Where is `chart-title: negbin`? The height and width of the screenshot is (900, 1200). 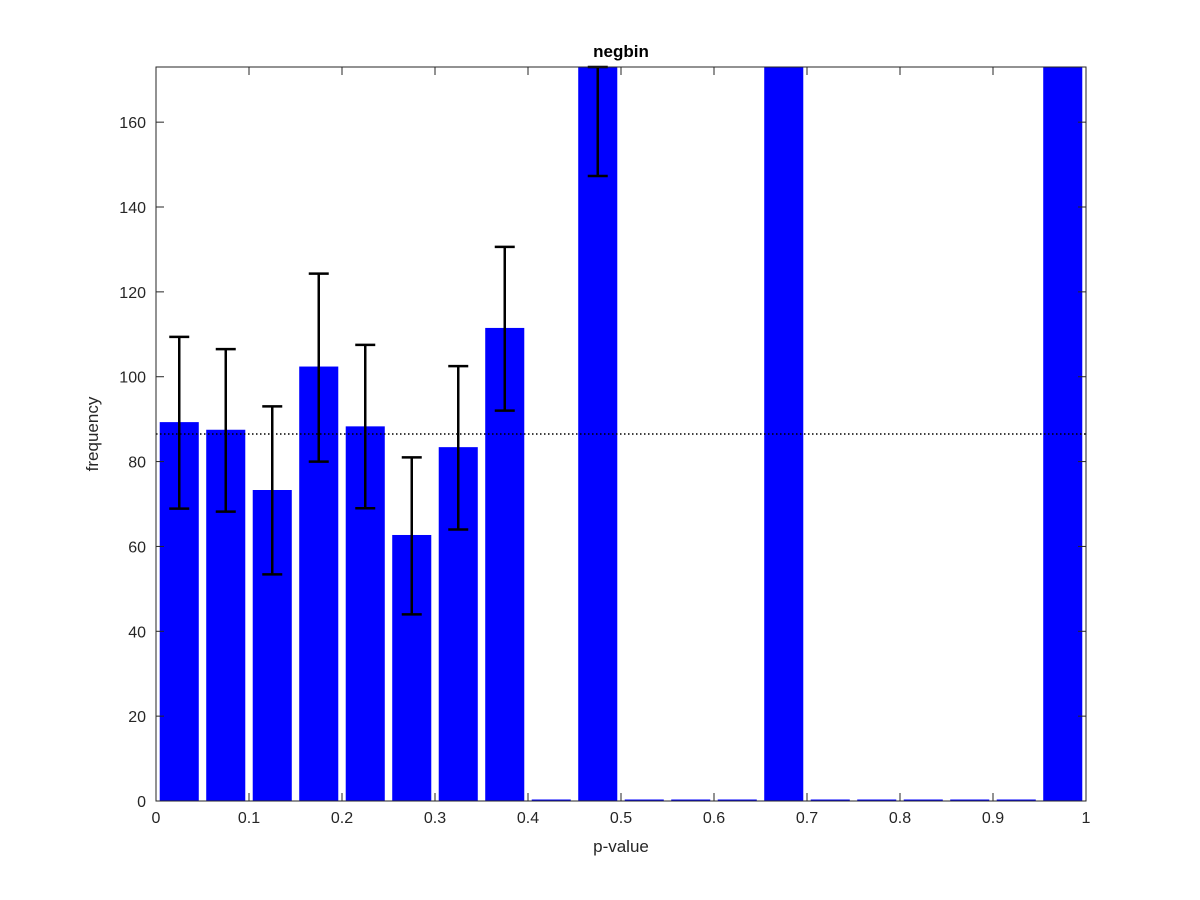
chart-title: negbin is located at coordinates (621, 51).